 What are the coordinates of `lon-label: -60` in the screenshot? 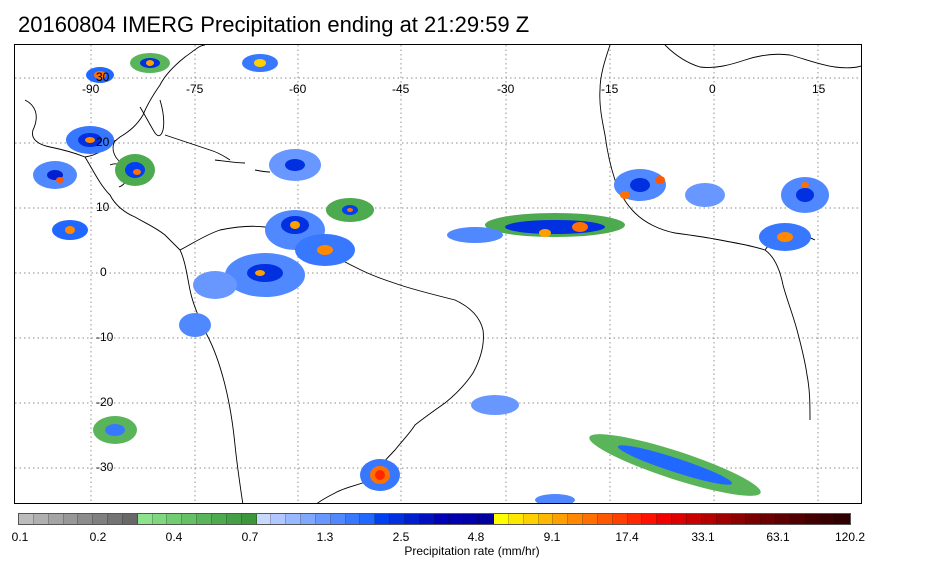 It's located at (298, 89).